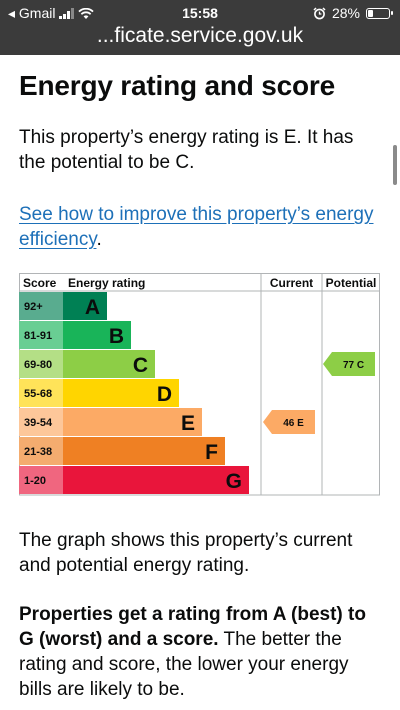  I want to click on band-a, so click(63, 306).